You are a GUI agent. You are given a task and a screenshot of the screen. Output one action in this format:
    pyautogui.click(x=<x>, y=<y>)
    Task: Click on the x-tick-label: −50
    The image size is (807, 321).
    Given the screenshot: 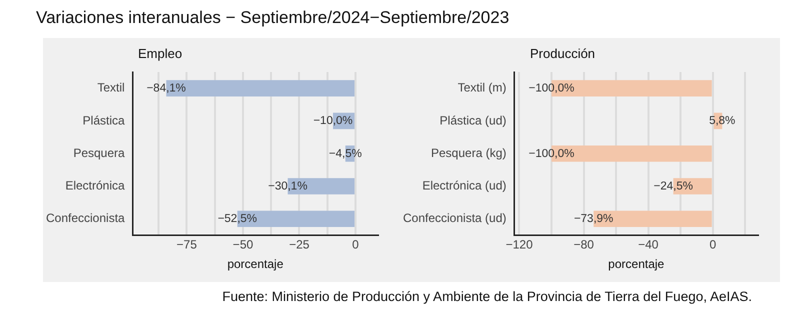 What is the action you would take?
    pyautogui.click(x=243, y=245)
    